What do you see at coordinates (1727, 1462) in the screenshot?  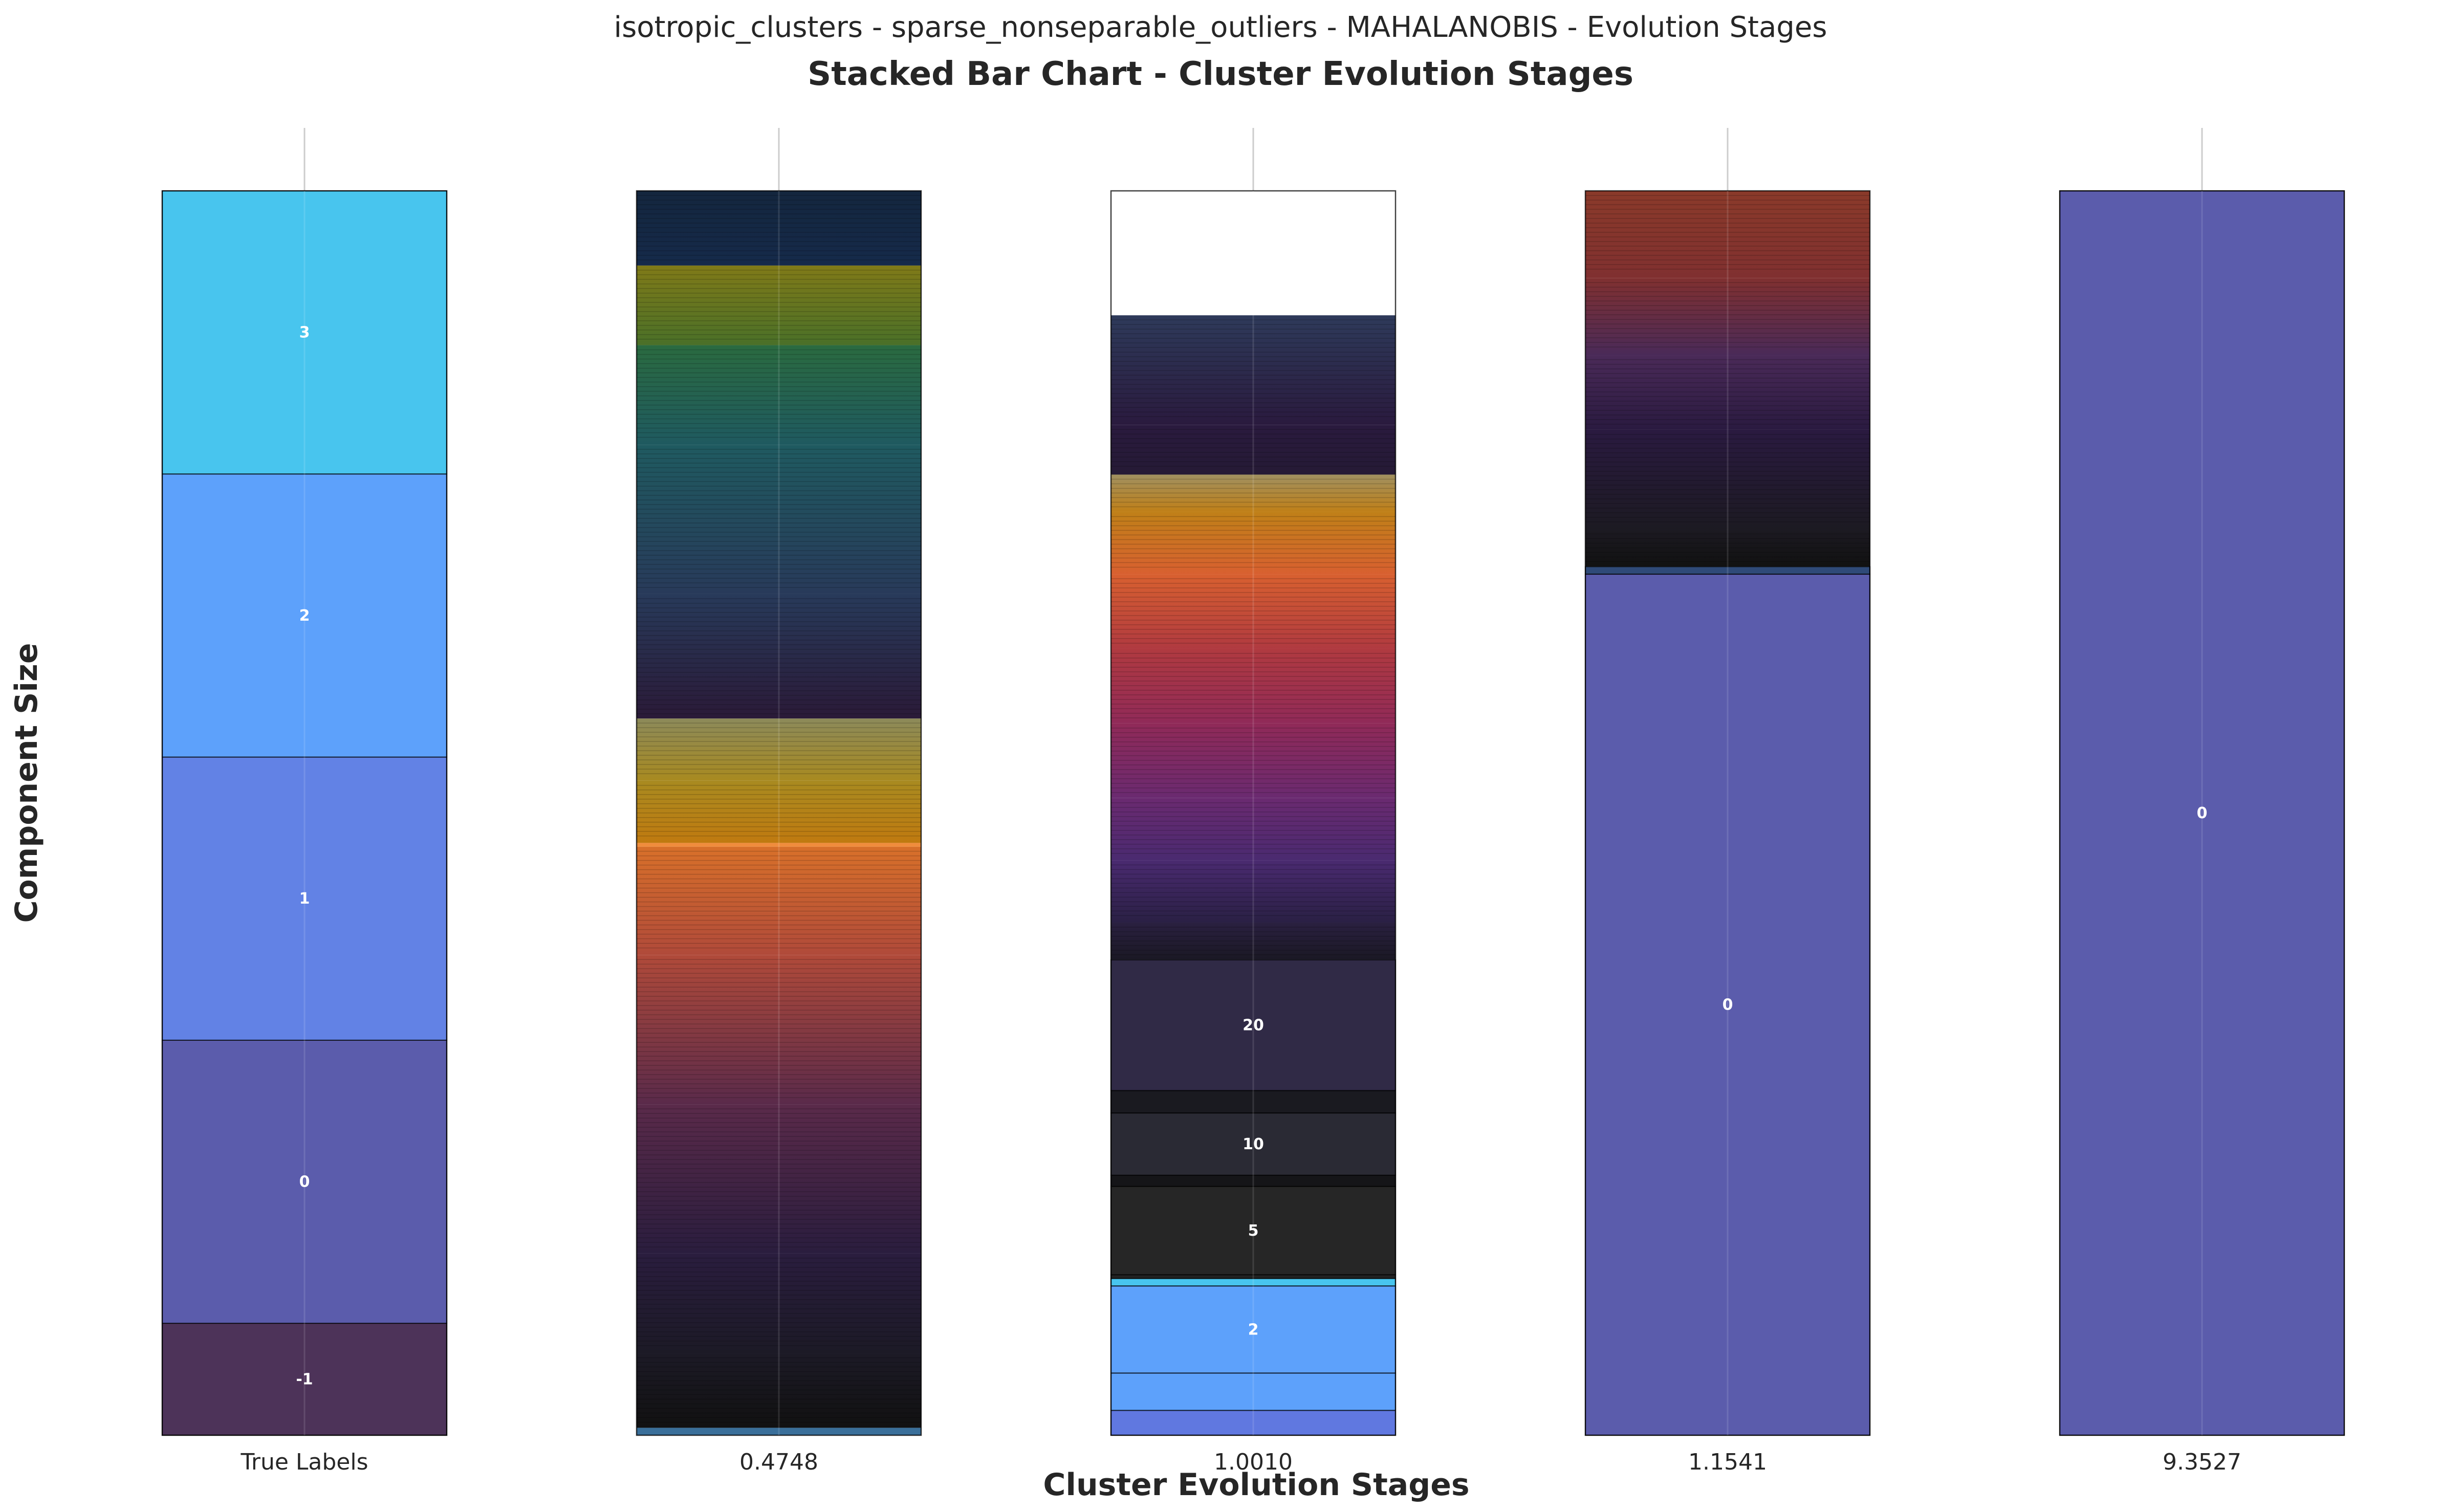 I see `x-tick-label: 1.1541` at bounding box center [1727, 1462].